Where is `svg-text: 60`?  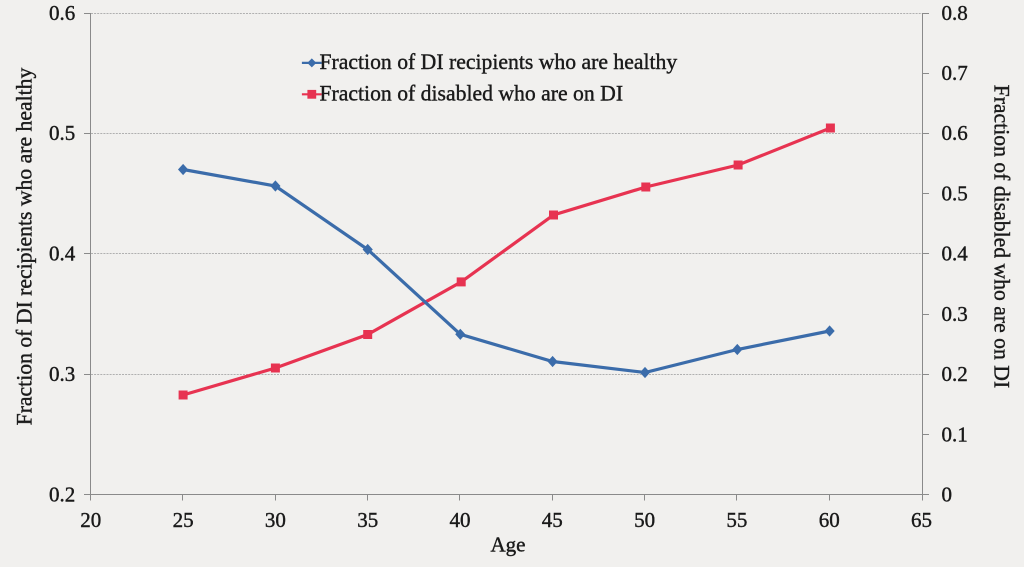
svg-text: 60 is located at coordinates (829, 520).